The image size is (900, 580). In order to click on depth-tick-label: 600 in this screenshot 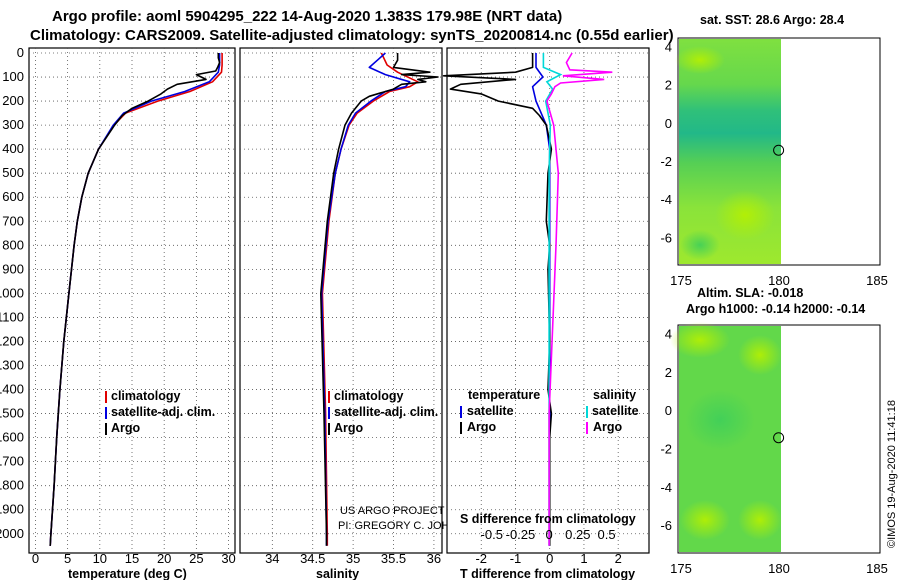, I will do `click(13, 196)`.